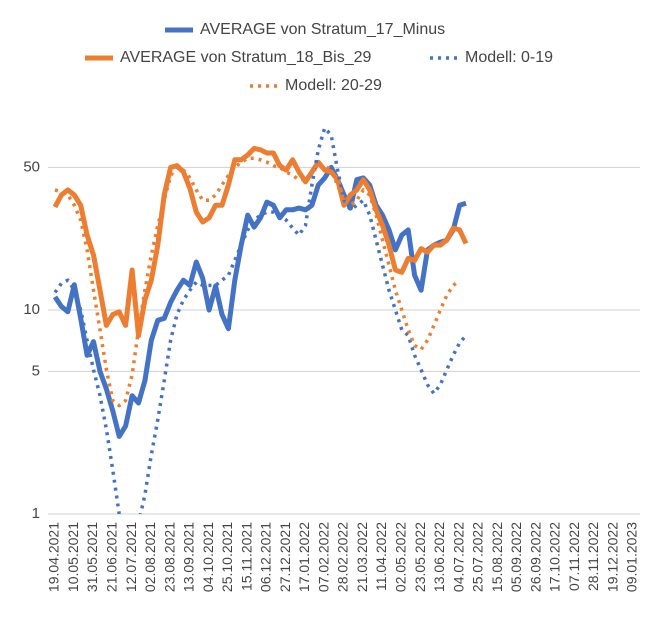 Image resolution: width=656 pixels, height=638 pixels. What do you see at coordinates (343, 557) in the screenshot?
I see `x-tick-label: 28.02.2022` at bounding box center [343, 557].